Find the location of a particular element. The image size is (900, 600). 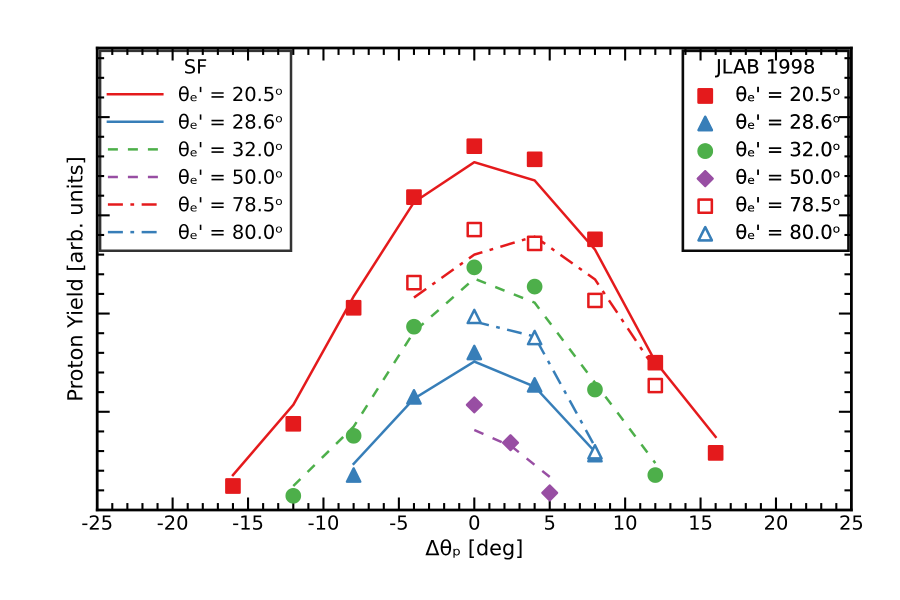

x-tick-label: -5 is located at coordinates (398, 522).